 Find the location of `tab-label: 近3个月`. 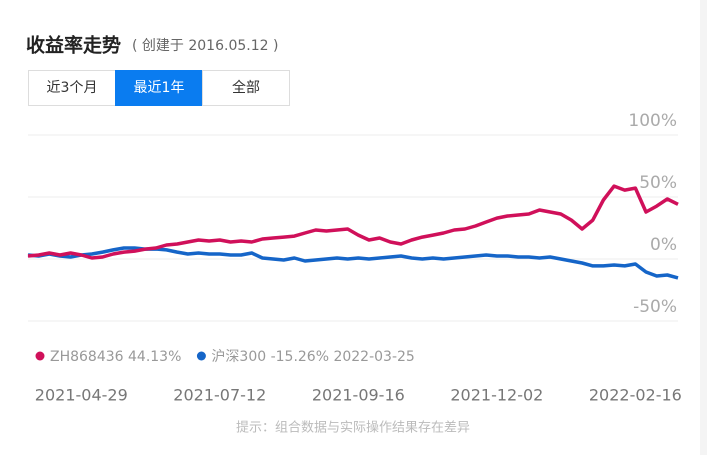

tab-label: 近3个月 is located at coordinates (72, 88).